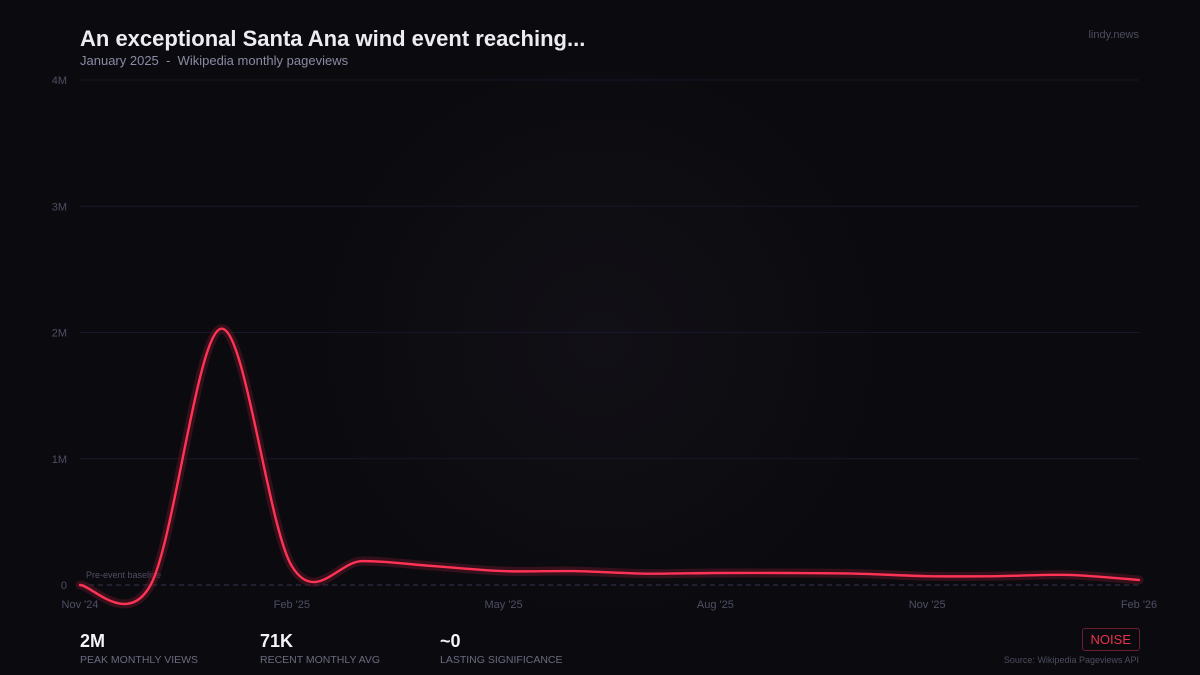 This screenshot has width=1200, height=675. Describe the element at coordinates (927, 605) in the screenshot. I see `x-tick-label: Nov '25` at that location.